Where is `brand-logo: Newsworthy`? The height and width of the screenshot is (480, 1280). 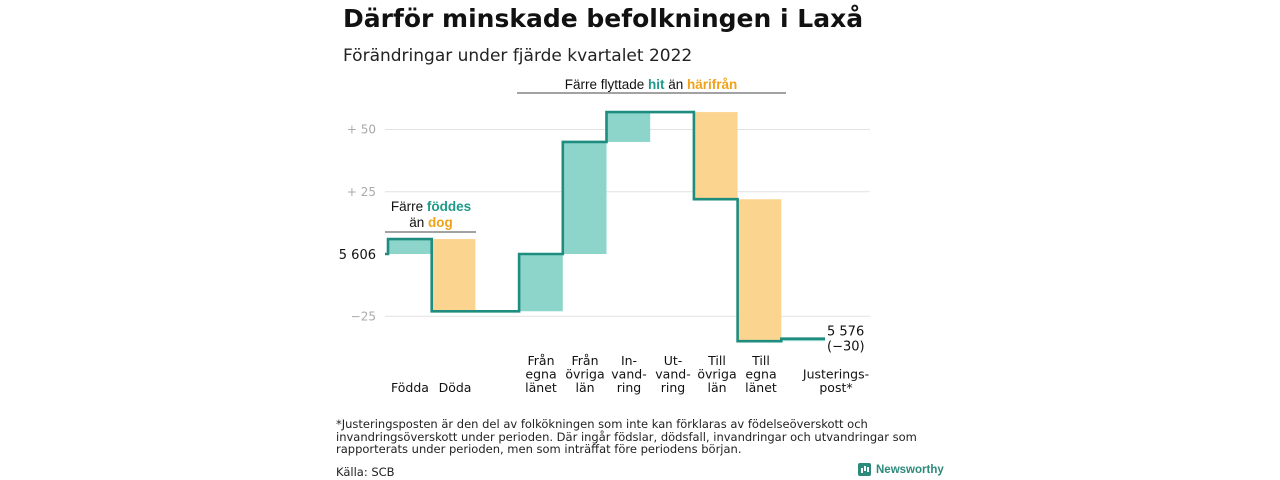
brand-logo: Newsworthy is located at coordinates (901, 469).